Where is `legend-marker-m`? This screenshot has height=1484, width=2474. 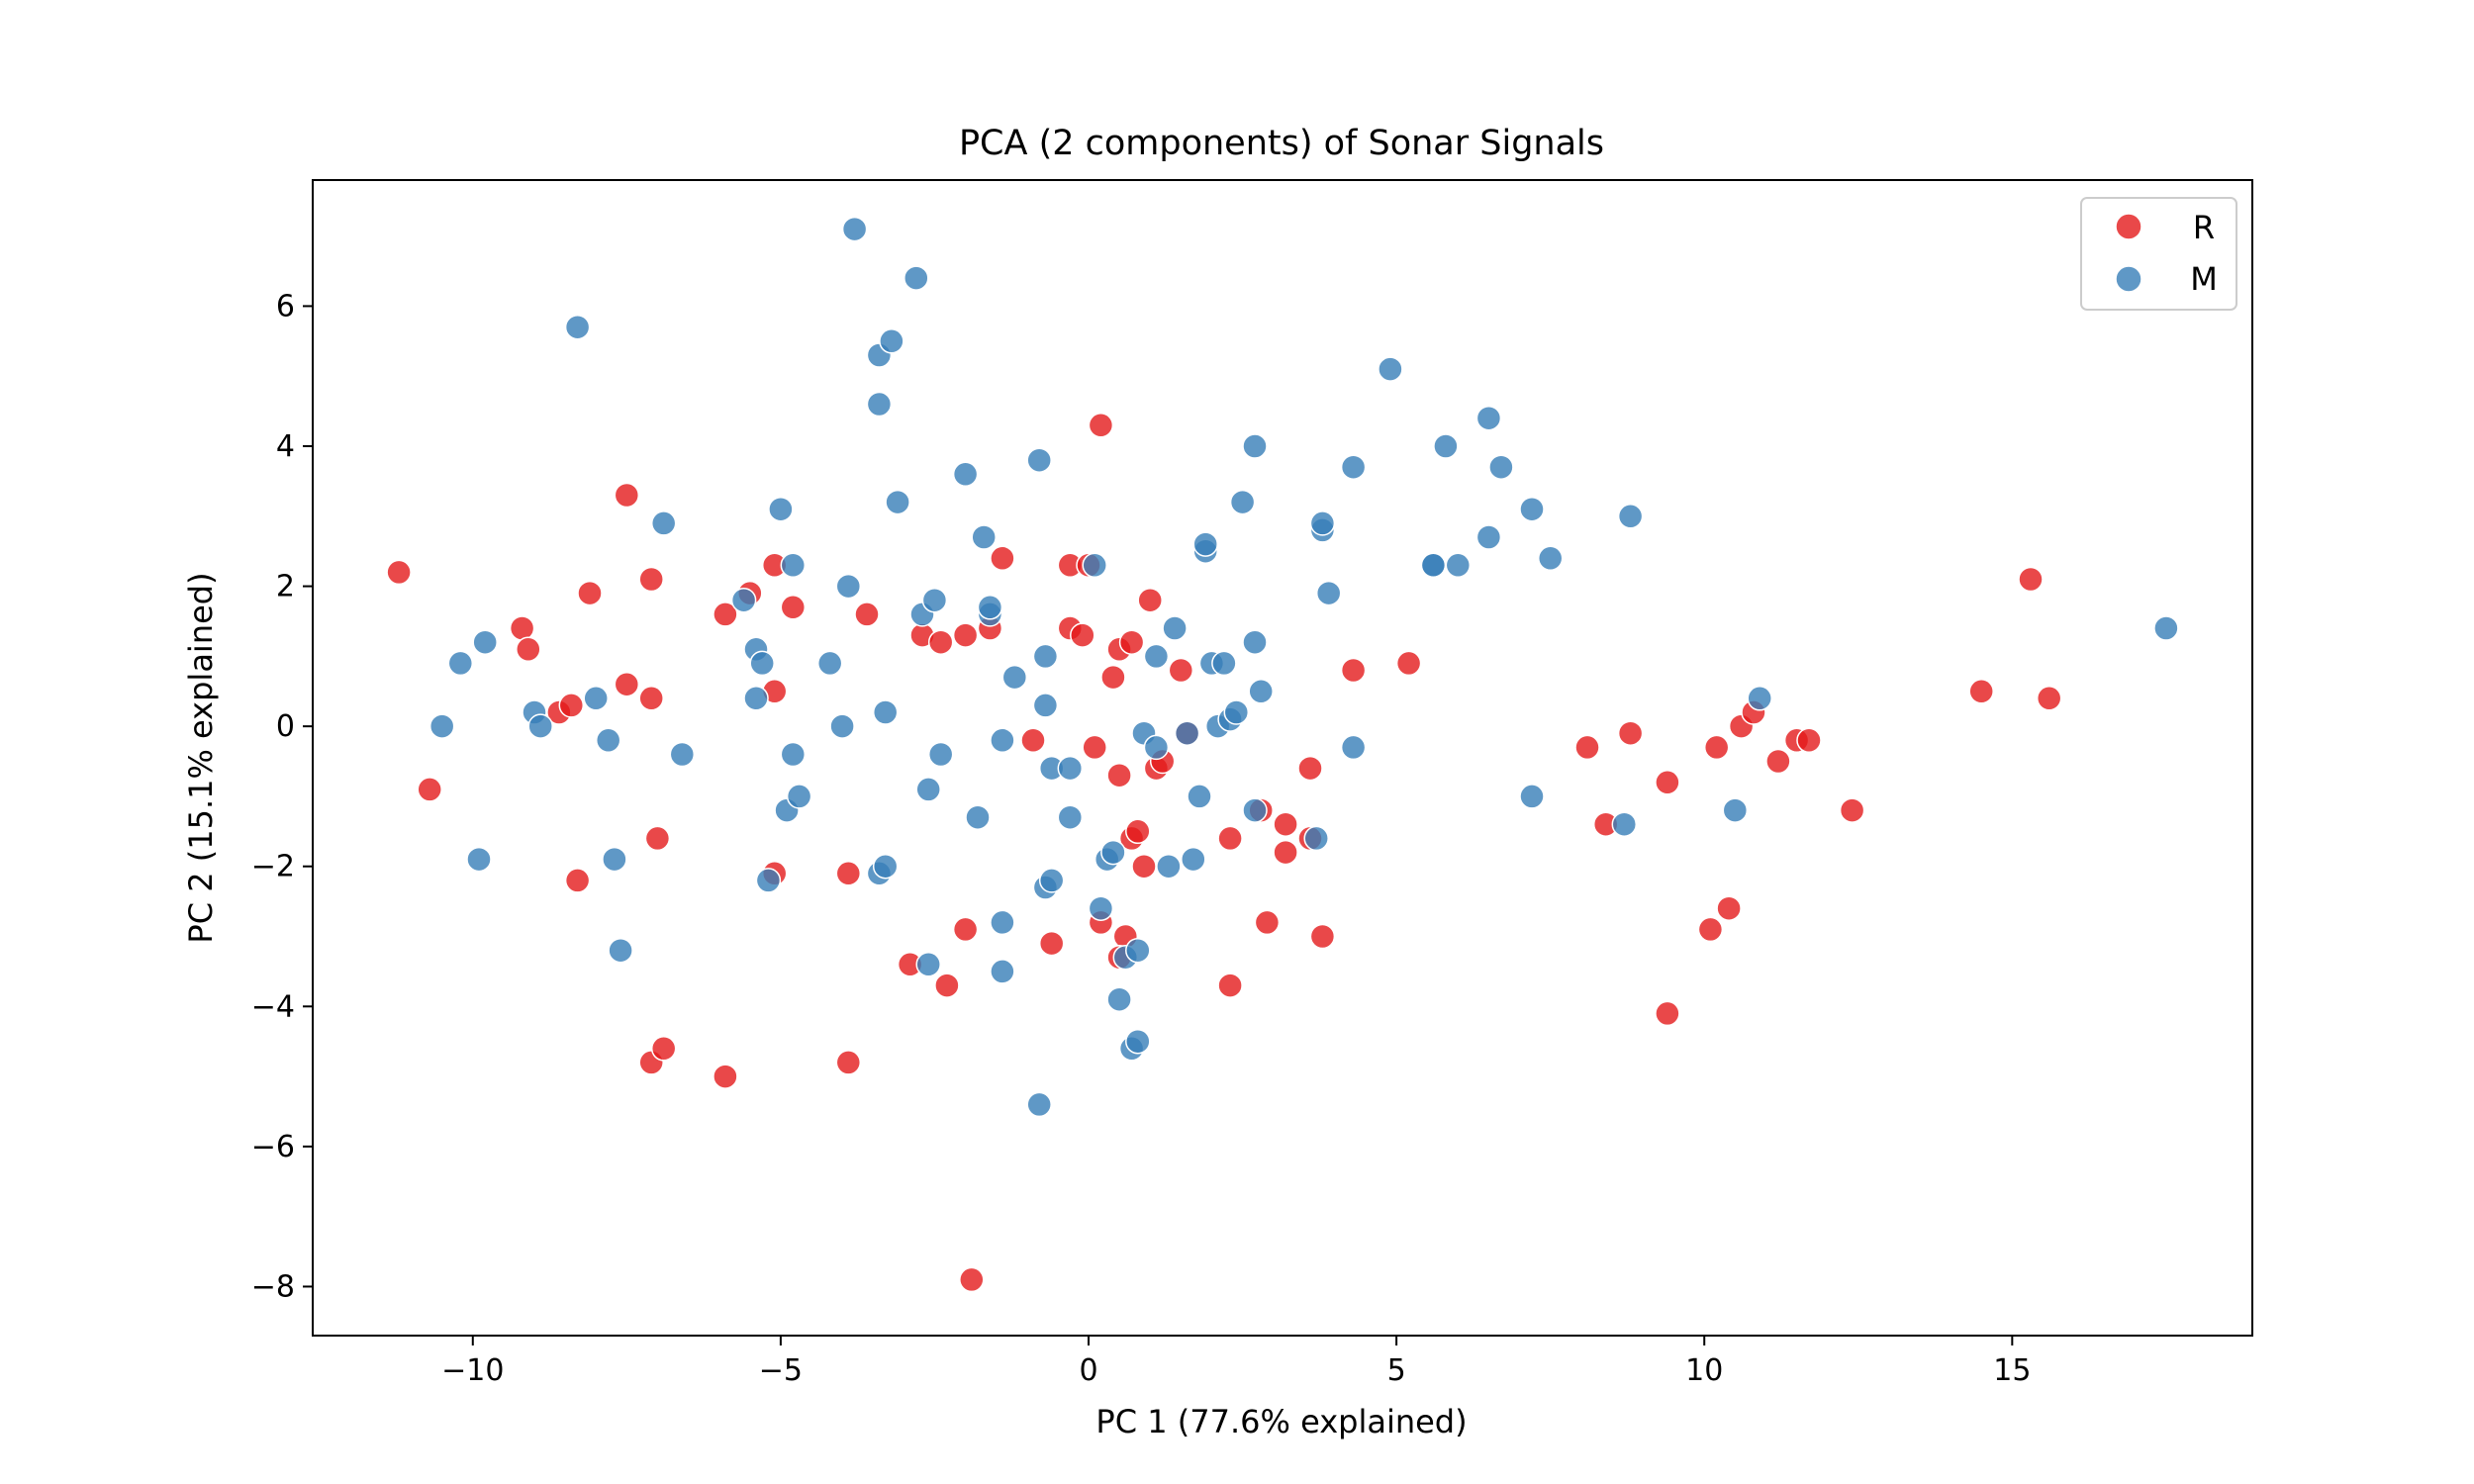
legend-marker-m is located at coordinates (2128, 279).